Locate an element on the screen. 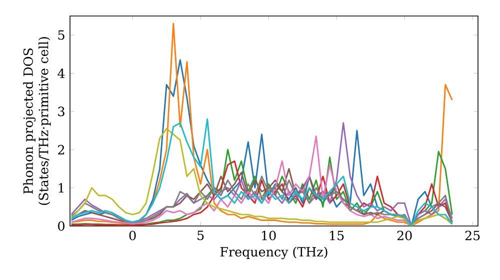  y-tick-label: 0 is located at coordinates (61, 226).